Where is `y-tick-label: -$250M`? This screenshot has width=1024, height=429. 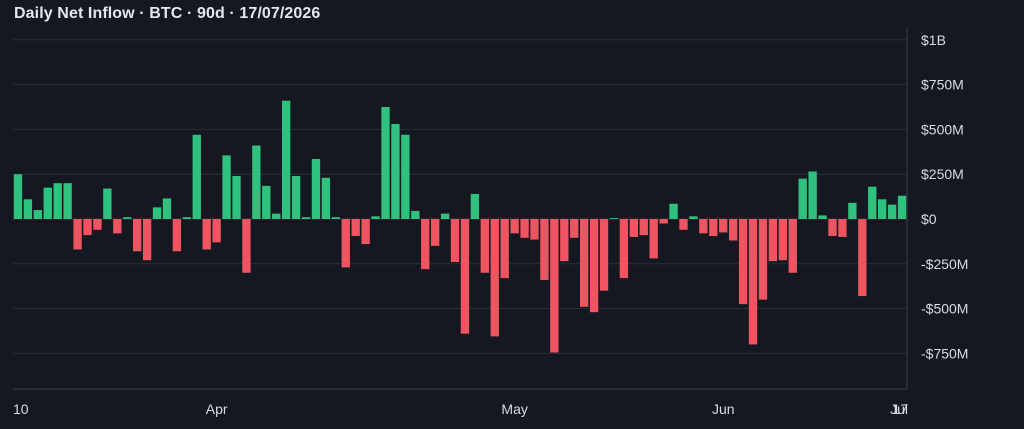 y-tick-label: -$250M is located at coordinates (944, 264).